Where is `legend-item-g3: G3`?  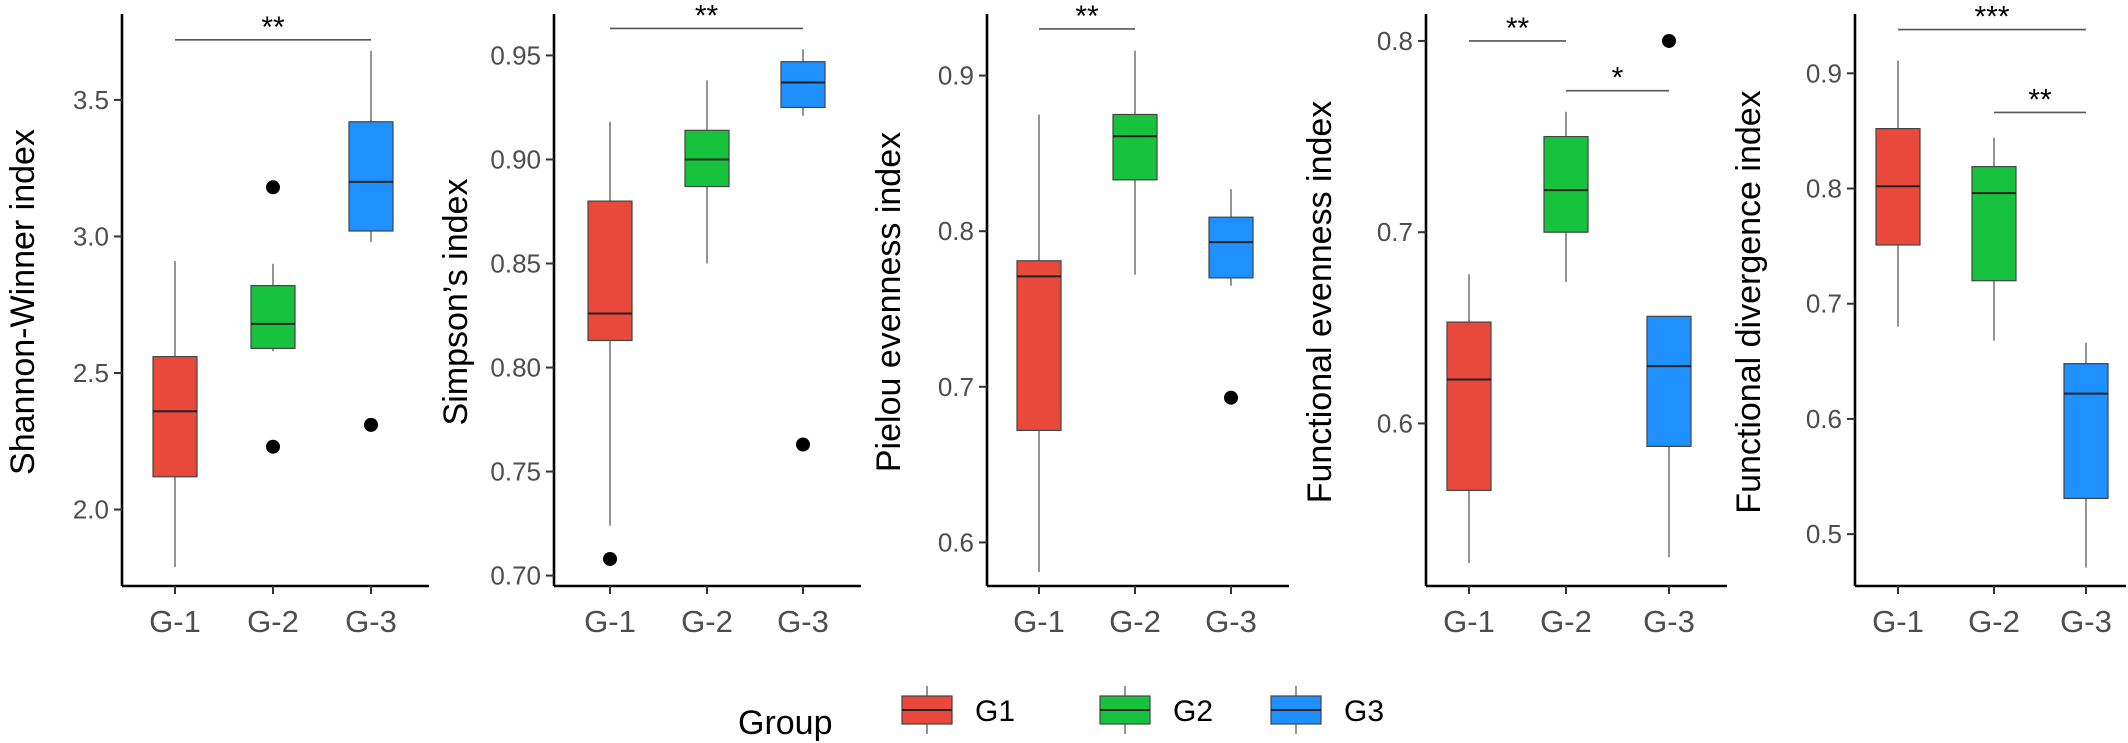 legend-item-g3: G3 is located at coordinates (1327, 710).